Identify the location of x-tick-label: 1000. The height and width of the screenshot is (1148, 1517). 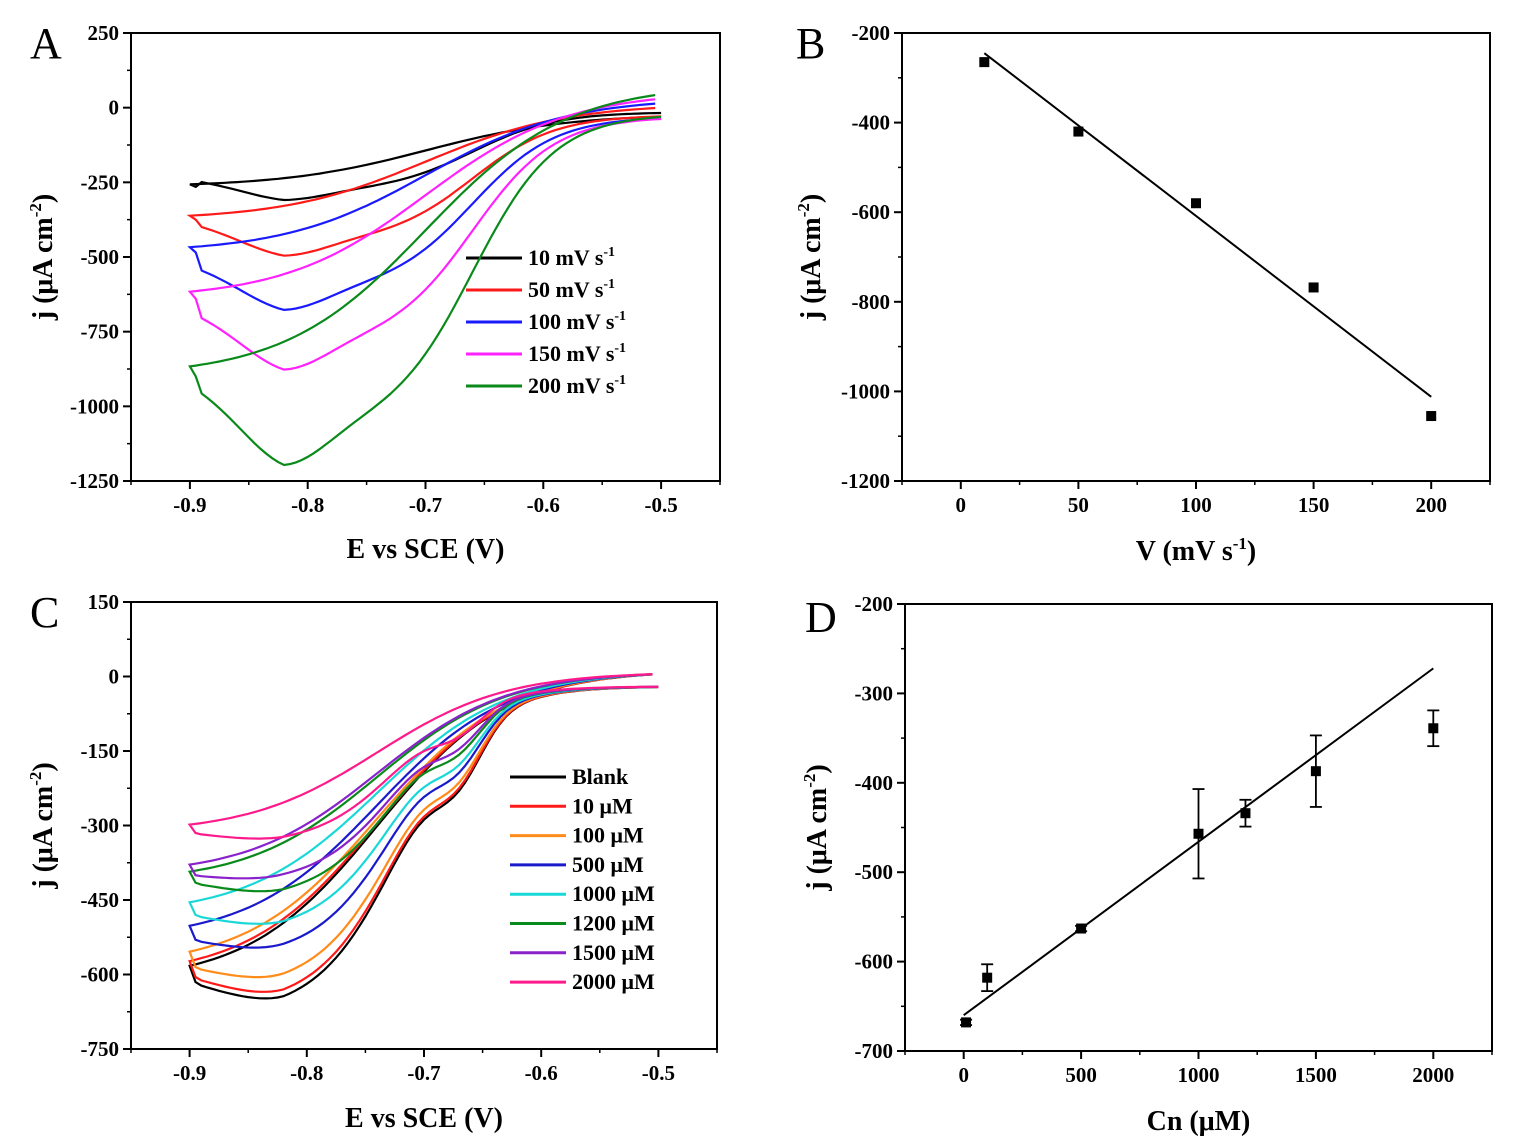
(1199, 1075).